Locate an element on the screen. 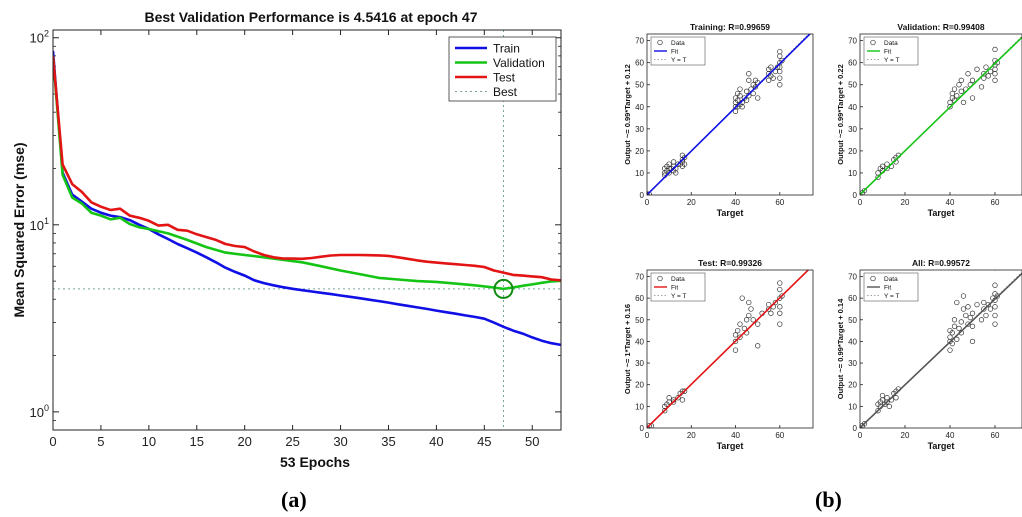  x-tick-label: 35 is located at coordinates (388, 441).